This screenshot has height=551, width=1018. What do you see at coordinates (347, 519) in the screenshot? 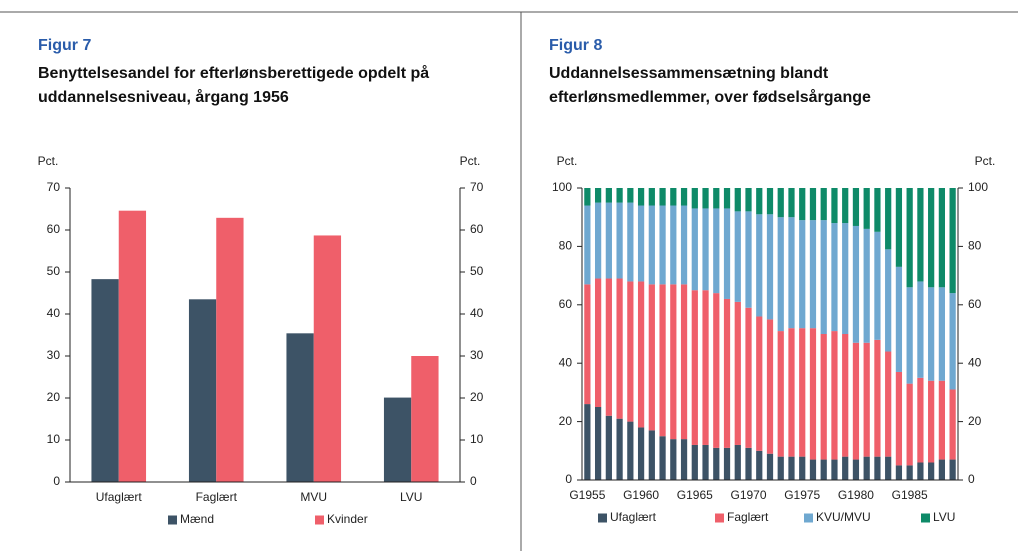
I see `legend-label: Kvinder` at bounding box center [347, 519].